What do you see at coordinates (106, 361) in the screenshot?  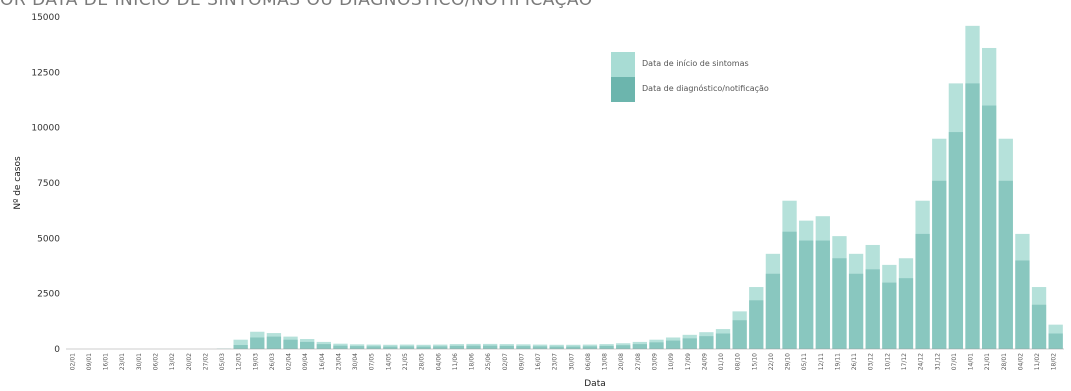 I see `x-tick-label: 16/01` at bounding box center [106, 361].